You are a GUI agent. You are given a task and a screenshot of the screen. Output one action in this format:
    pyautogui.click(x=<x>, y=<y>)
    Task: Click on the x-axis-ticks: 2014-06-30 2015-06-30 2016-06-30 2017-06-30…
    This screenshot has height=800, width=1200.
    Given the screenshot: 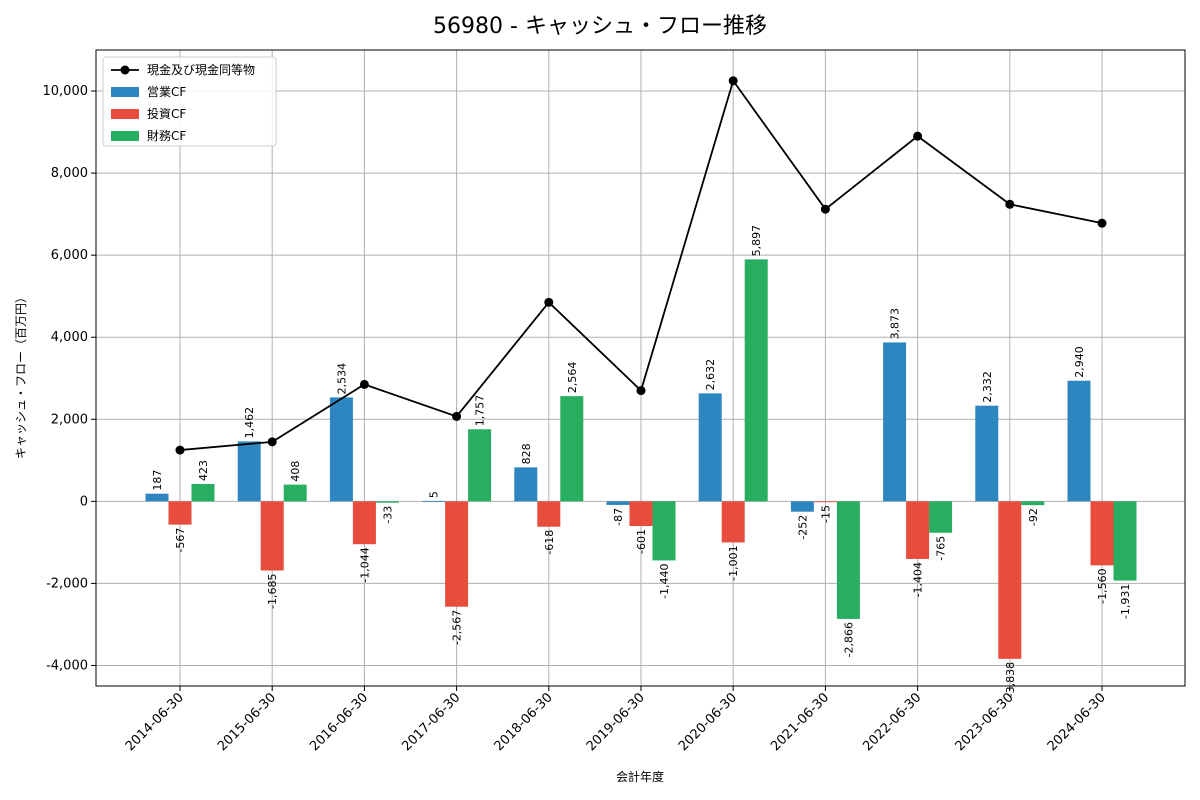 What is the action you would take?
    pyautogui.click(x=616, y=720)
    